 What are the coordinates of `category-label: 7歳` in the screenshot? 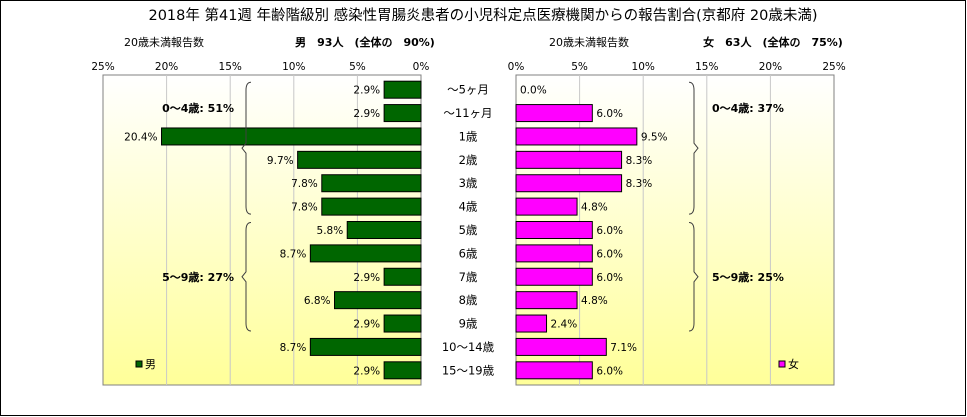 It's located at (468, 277).